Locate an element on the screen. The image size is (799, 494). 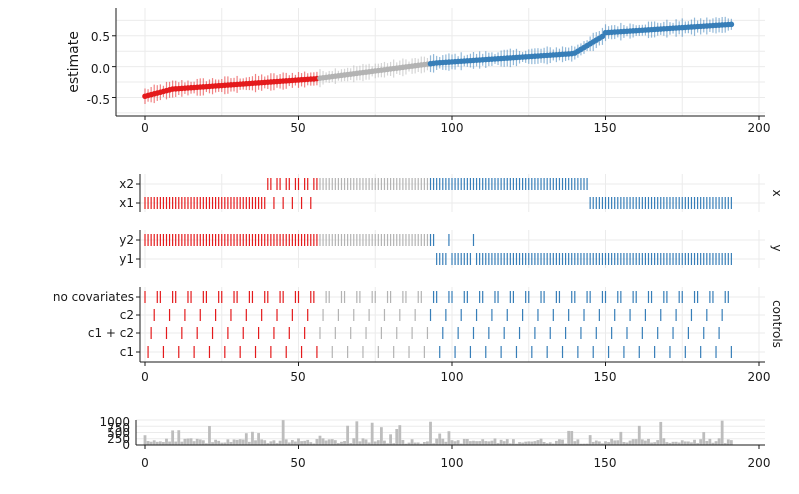
x-tick-label: 50 is located at coordinates (297, 377).